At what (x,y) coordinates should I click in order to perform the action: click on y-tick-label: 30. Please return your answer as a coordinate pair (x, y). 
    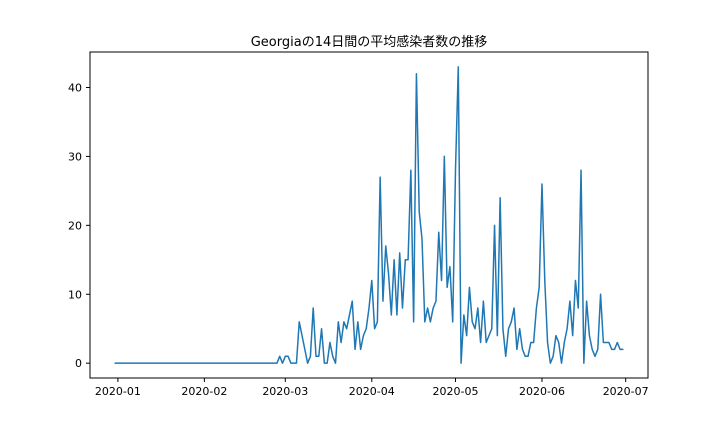
    Looking at the image, I should click on (75, 156).